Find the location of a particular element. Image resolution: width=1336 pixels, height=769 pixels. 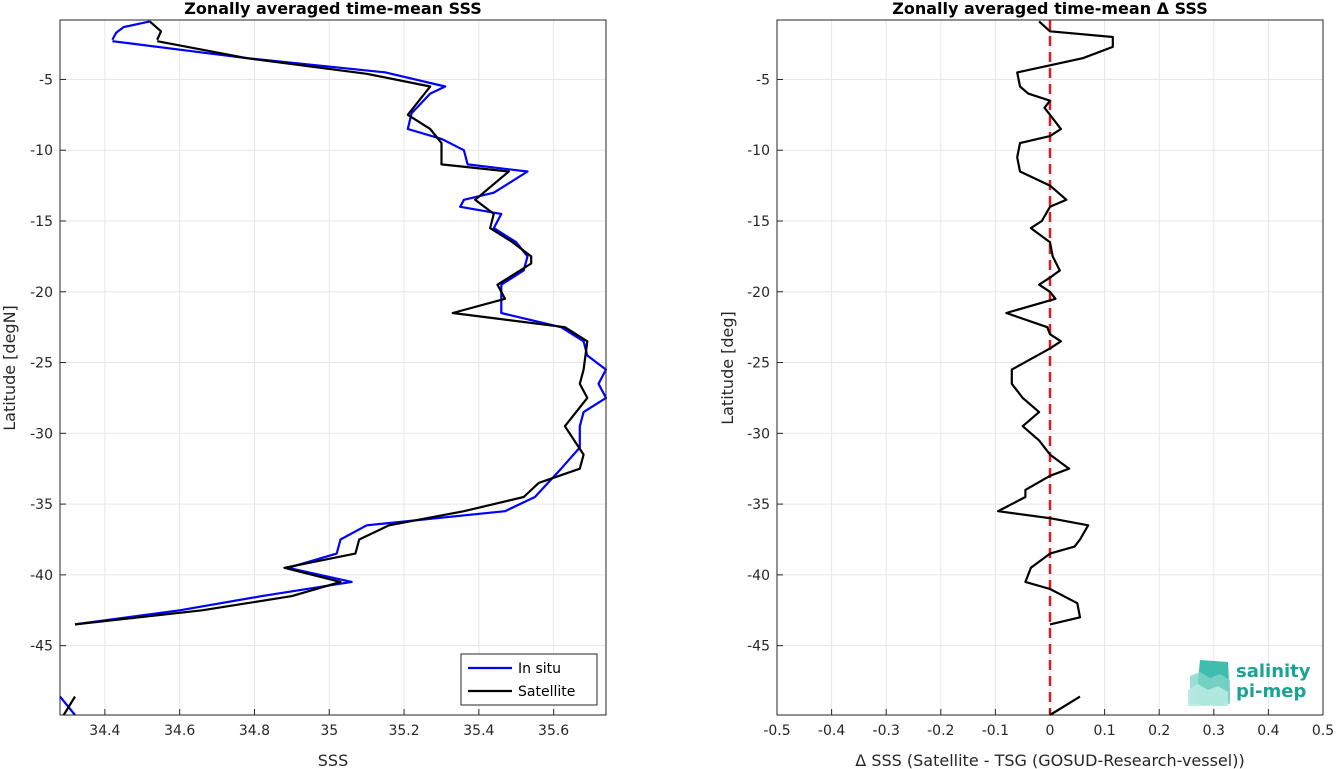

x-tick-label: -0.5 is located at coordinates (776, 731).